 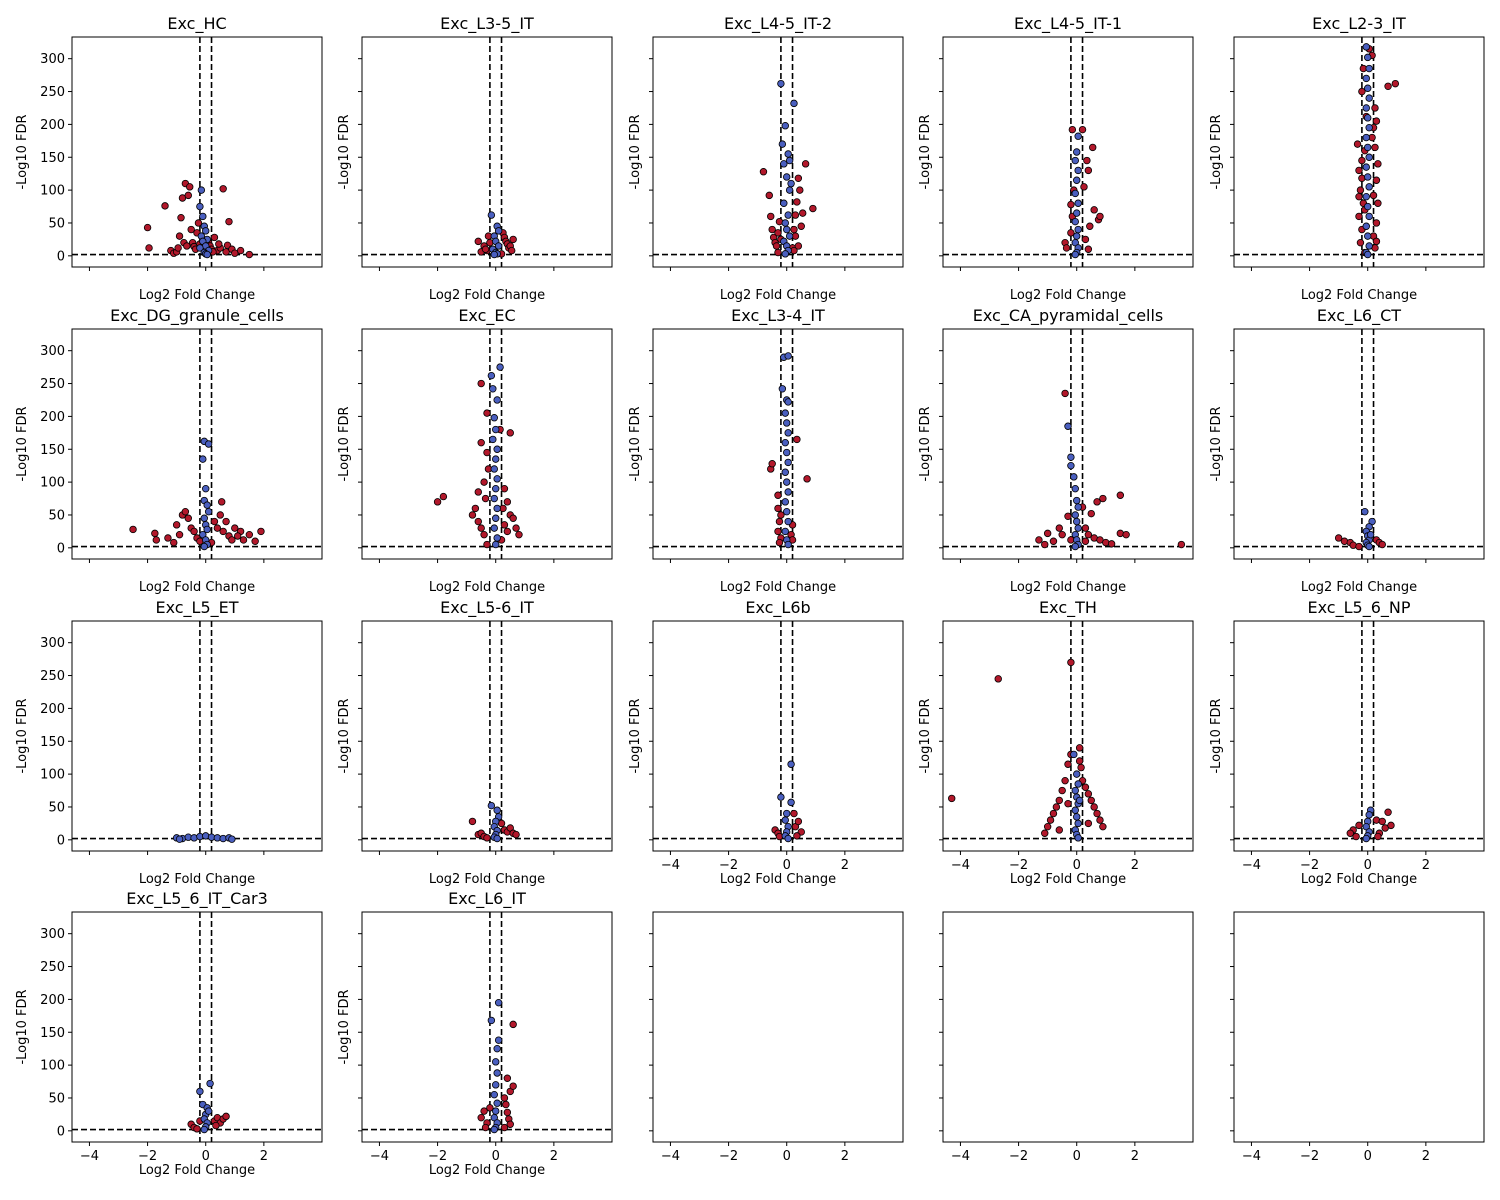 I want to click on y-tick-label: 300, so click(x=52, y=59).